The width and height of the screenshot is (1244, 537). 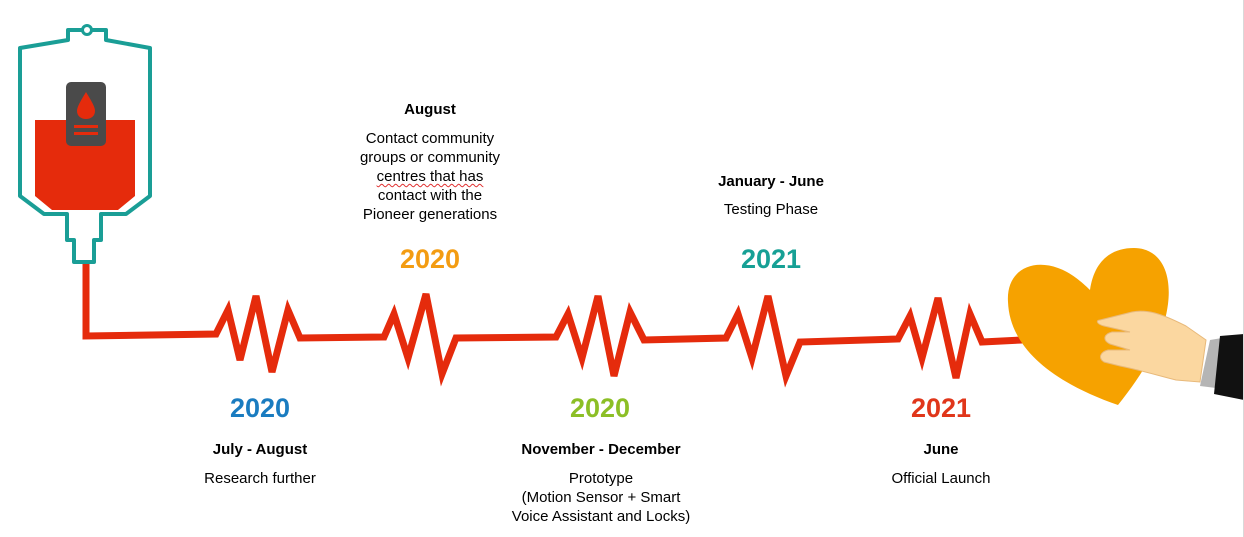 I want to click on description-line: centres that has, so click(x=430, y=176).